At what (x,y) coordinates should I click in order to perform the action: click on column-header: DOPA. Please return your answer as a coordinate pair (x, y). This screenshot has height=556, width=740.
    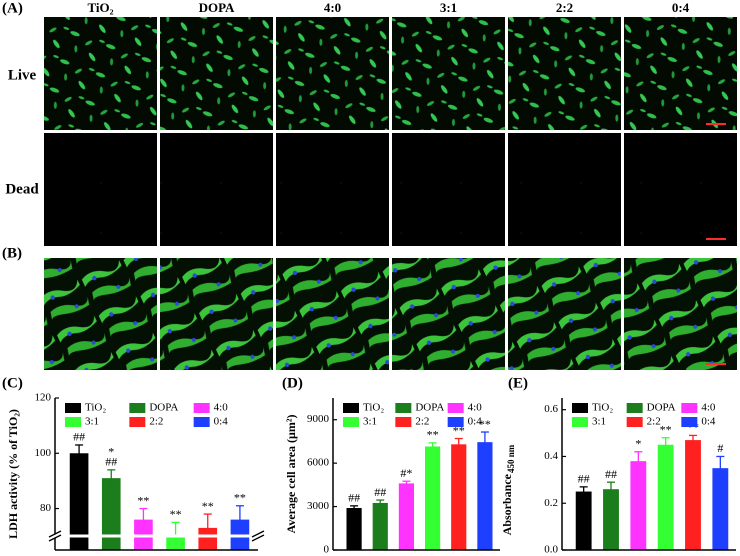
    Looking at the image, I should click on (217, 7).